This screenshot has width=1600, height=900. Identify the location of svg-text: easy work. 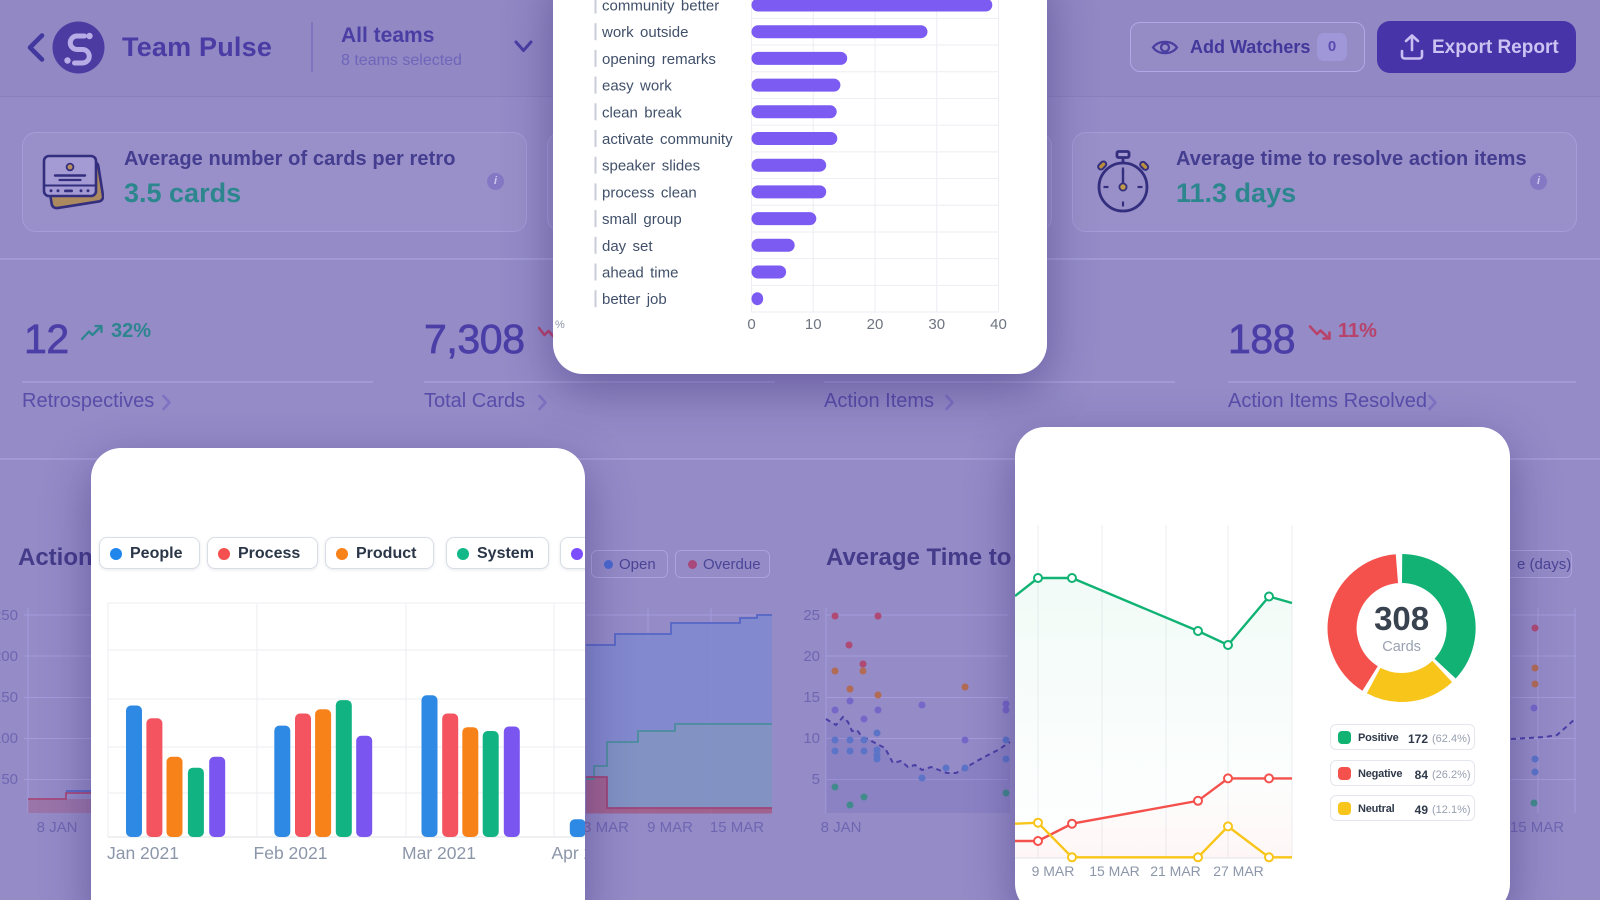
(637, 86).